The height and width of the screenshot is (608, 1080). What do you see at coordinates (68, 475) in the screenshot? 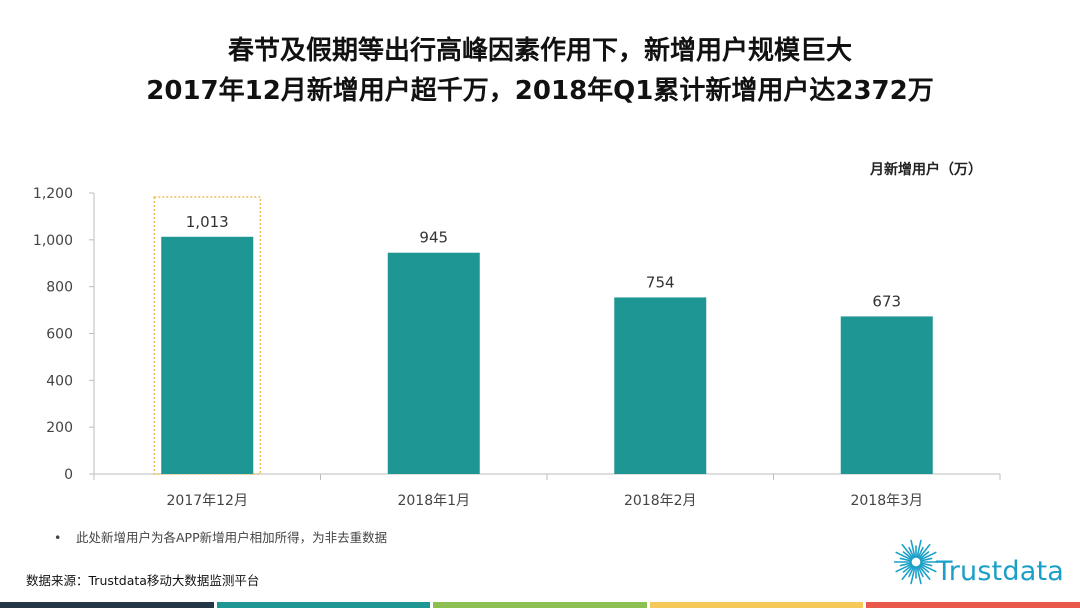
I see `y-tick-label: 0` at bounding box center [68, 475].